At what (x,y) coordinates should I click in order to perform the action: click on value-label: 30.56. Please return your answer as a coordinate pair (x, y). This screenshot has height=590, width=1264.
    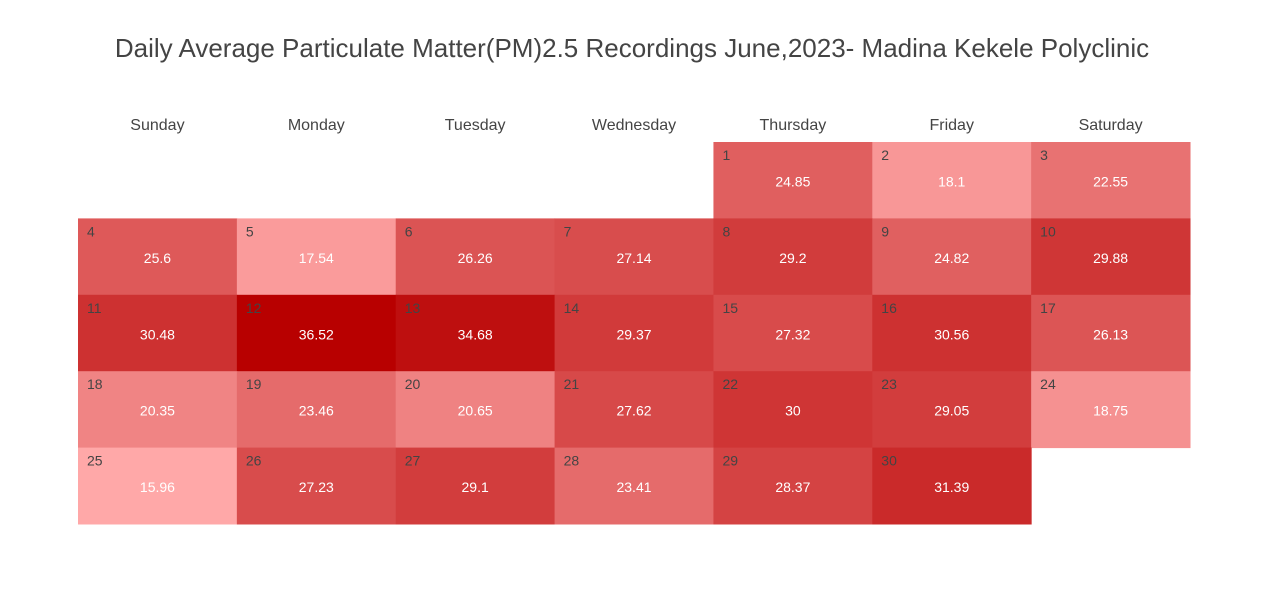
    Looking at the image, I should click on (951, 334).